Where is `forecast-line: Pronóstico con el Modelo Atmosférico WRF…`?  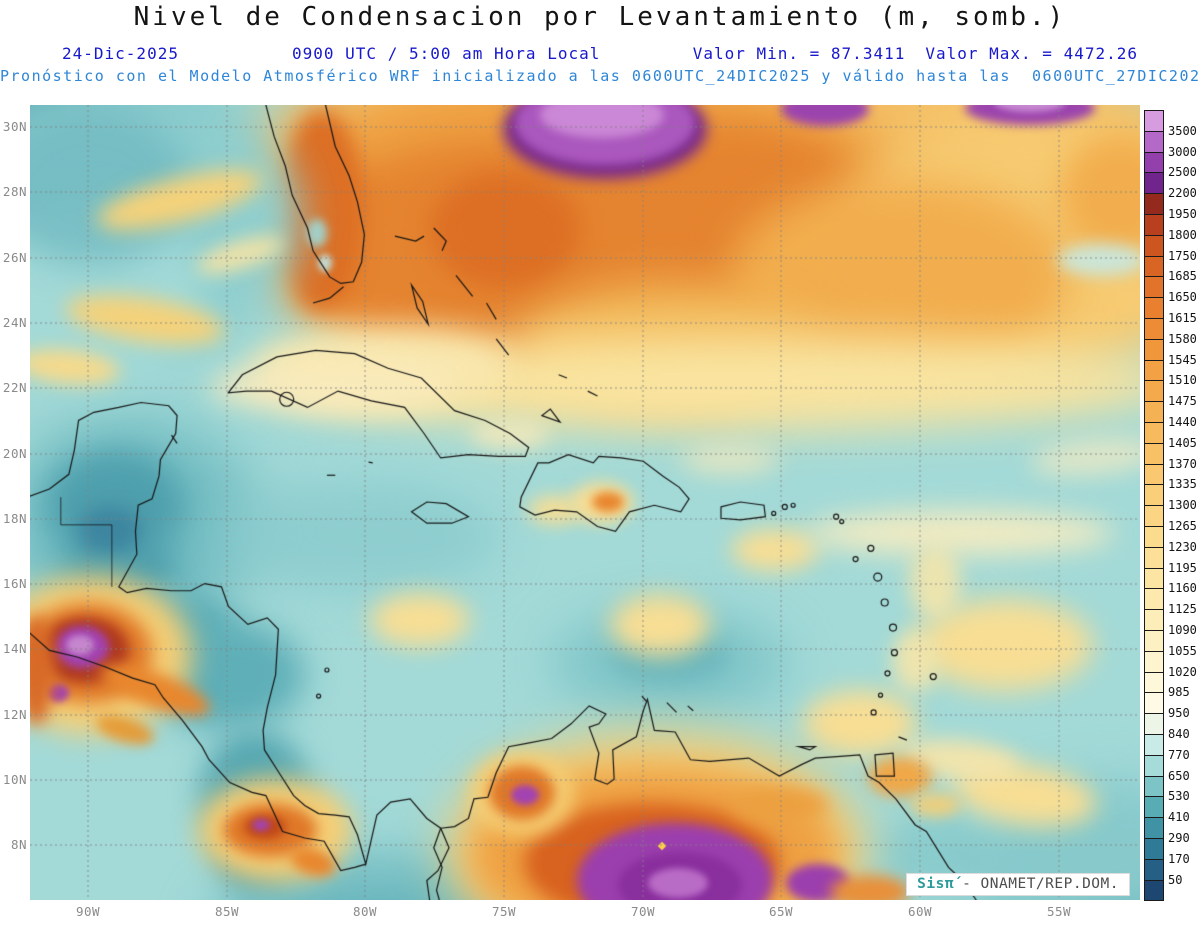
forecast-line: Pronóstico con el Modelo Atmosférico WRF… is located at coordinates (600, 76).